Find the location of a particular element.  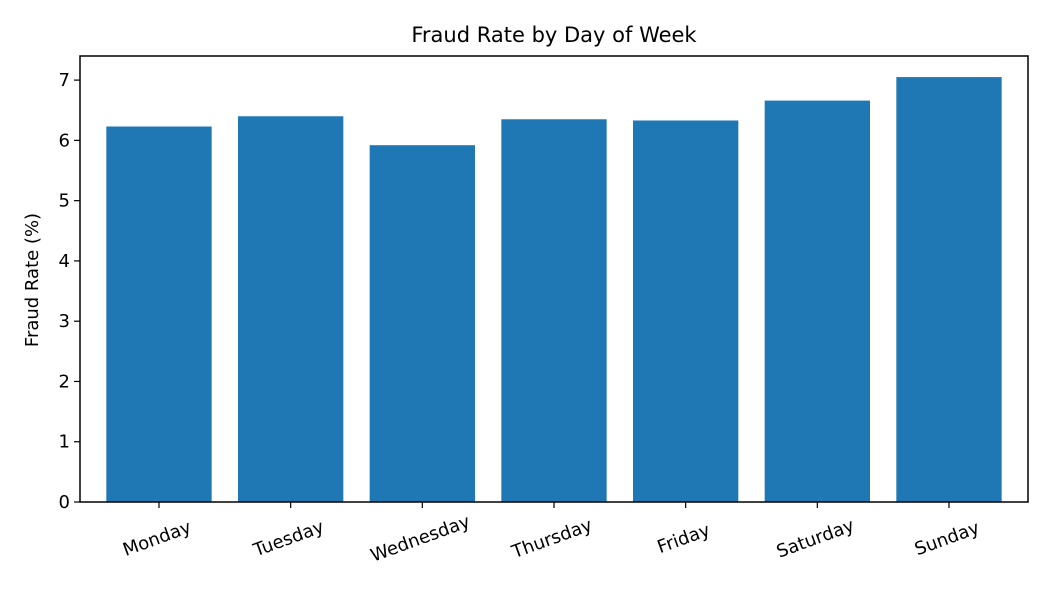

x-tick-label-thursday: Thursday is located at coordinates (551, 539).